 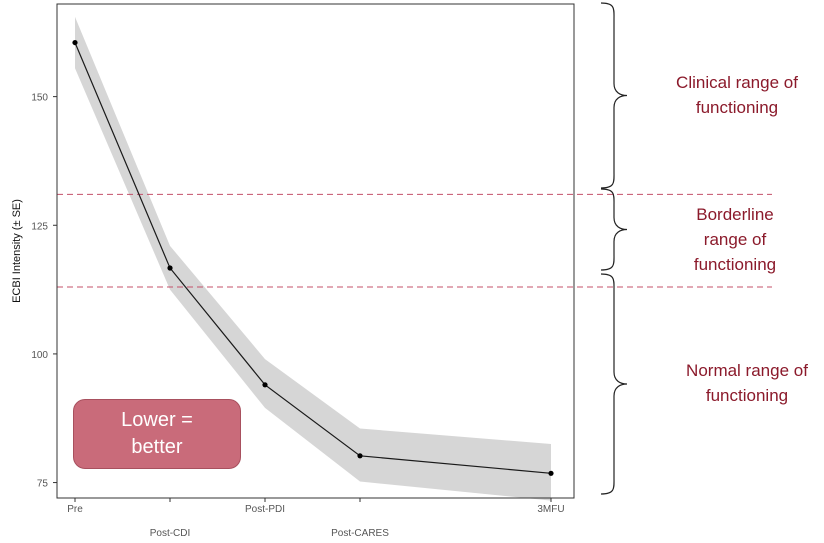 I want to click on borderline-range-brace, so click(x=614, y=229).